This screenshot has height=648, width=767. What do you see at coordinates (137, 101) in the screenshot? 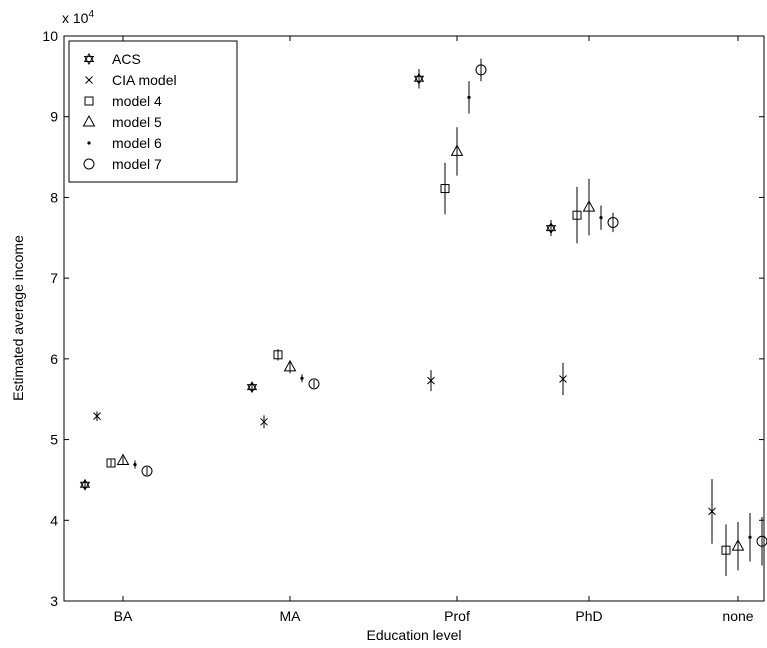
I see `legend-label: model 4` at bounding box center [137, 101].